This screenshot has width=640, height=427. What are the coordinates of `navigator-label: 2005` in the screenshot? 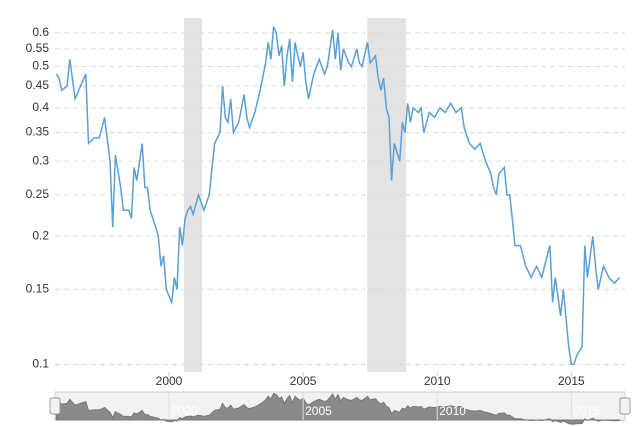 It's located at (318, 411).